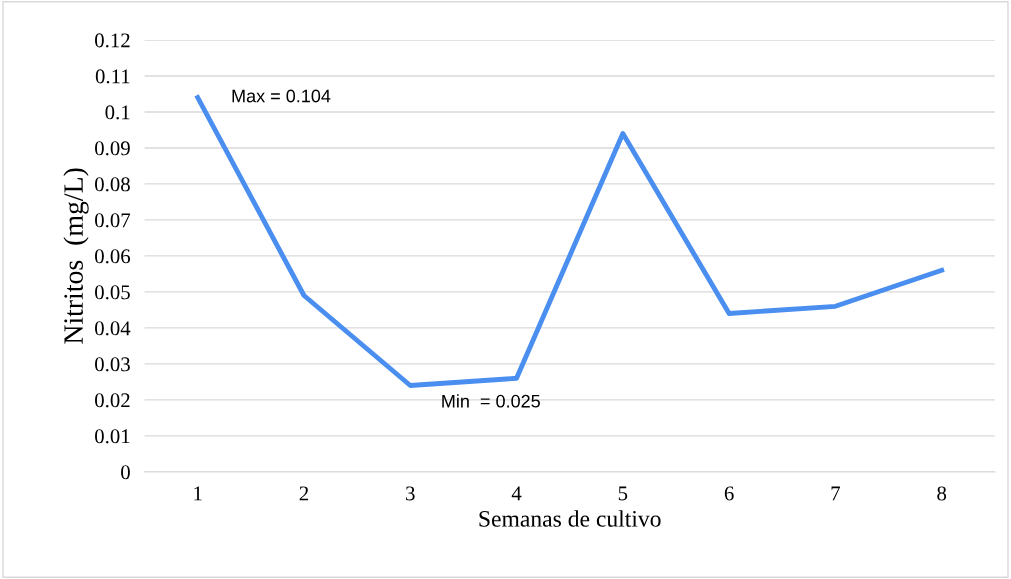  I want to click on x-tick-label: 5, so click(623, 493).